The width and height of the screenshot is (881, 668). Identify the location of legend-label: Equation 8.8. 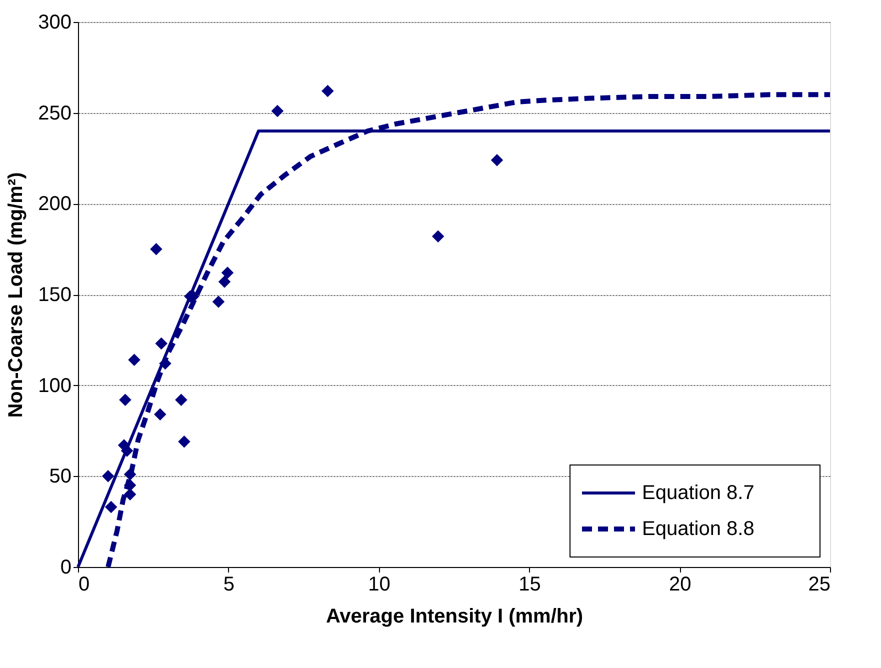
(698, 529).